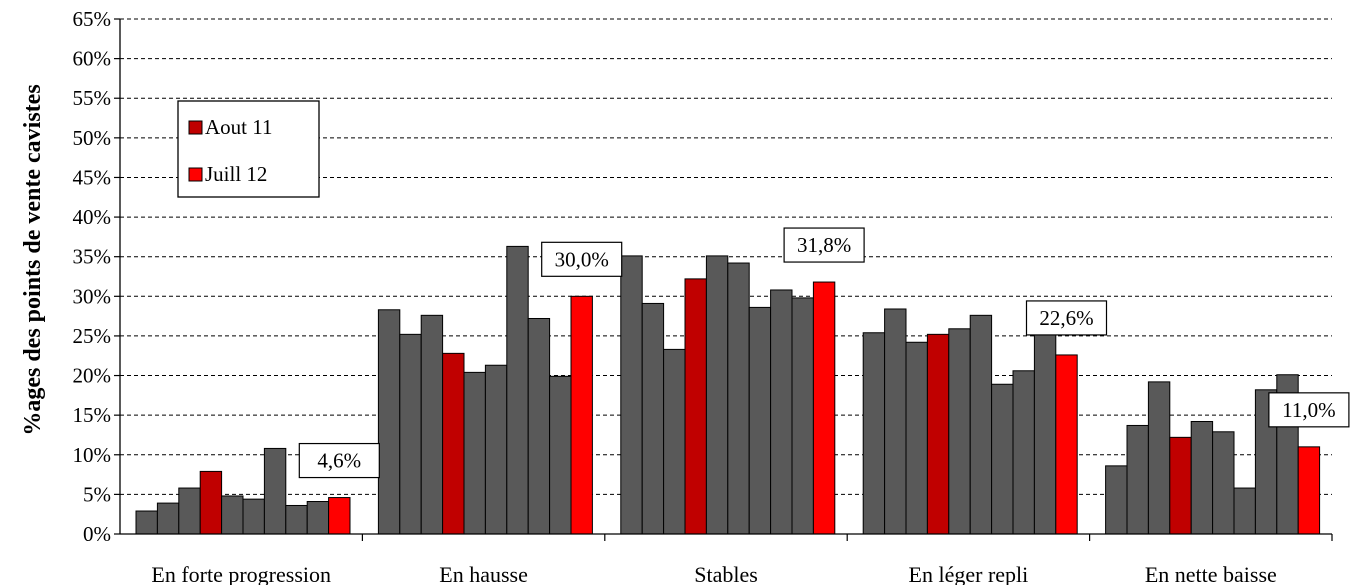  I want to click on y-tick-label: 15%, so click(92, 415).